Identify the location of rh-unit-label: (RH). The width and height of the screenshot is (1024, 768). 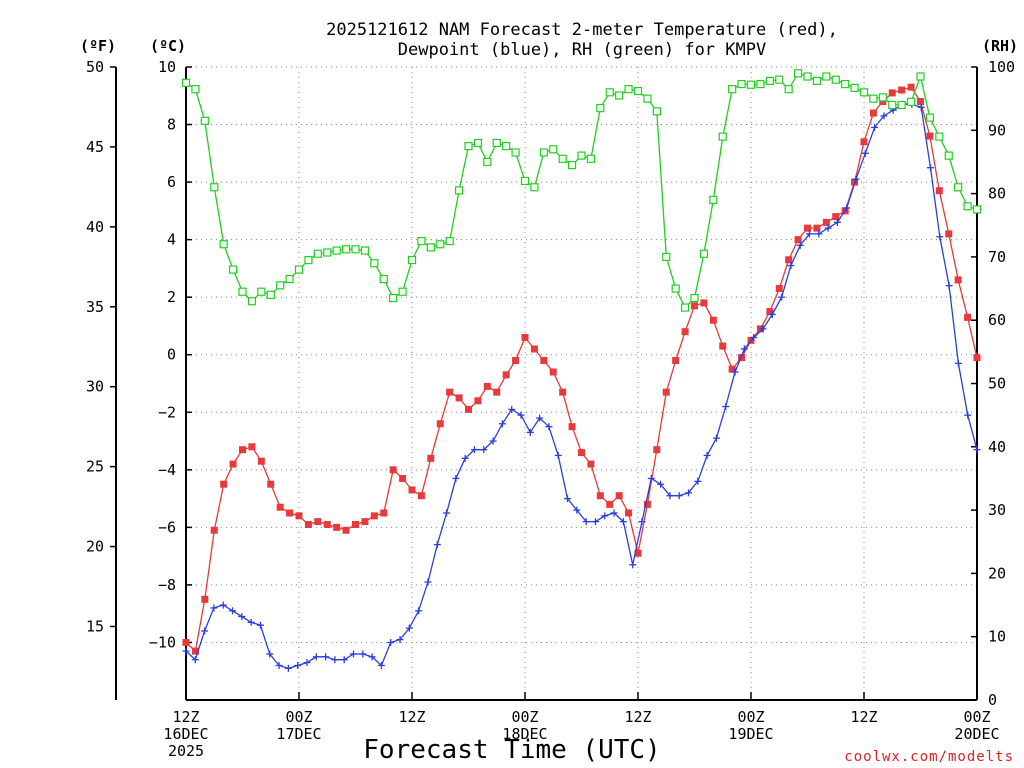
(1000, 46).